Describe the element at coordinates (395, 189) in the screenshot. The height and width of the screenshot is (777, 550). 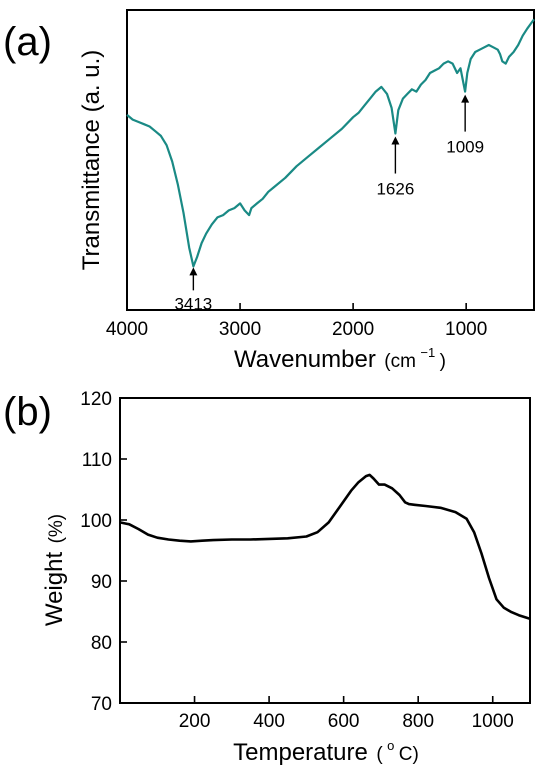
I see `annotation-label: 1626` at that location.